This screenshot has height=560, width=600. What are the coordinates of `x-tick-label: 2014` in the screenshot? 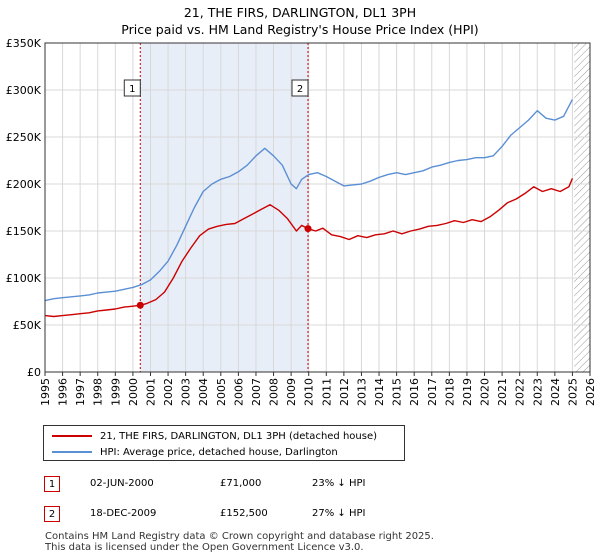 It's located at (379, 392).